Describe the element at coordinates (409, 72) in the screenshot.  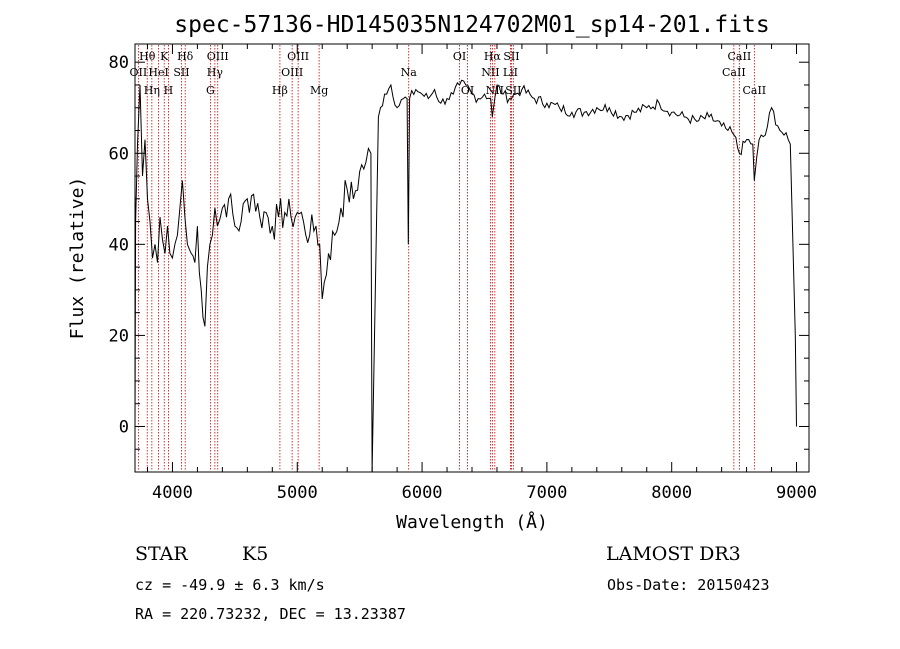
I see `line-label-15: Na` at that location.